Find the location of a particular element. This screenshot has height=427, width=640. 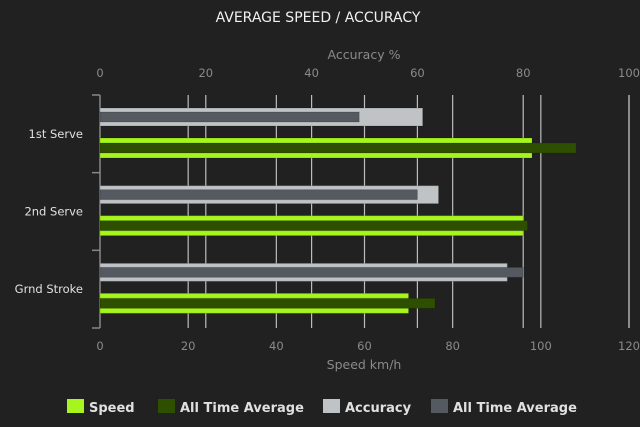

bottom-tick-label: 60 is located at coordinates (364, 346).